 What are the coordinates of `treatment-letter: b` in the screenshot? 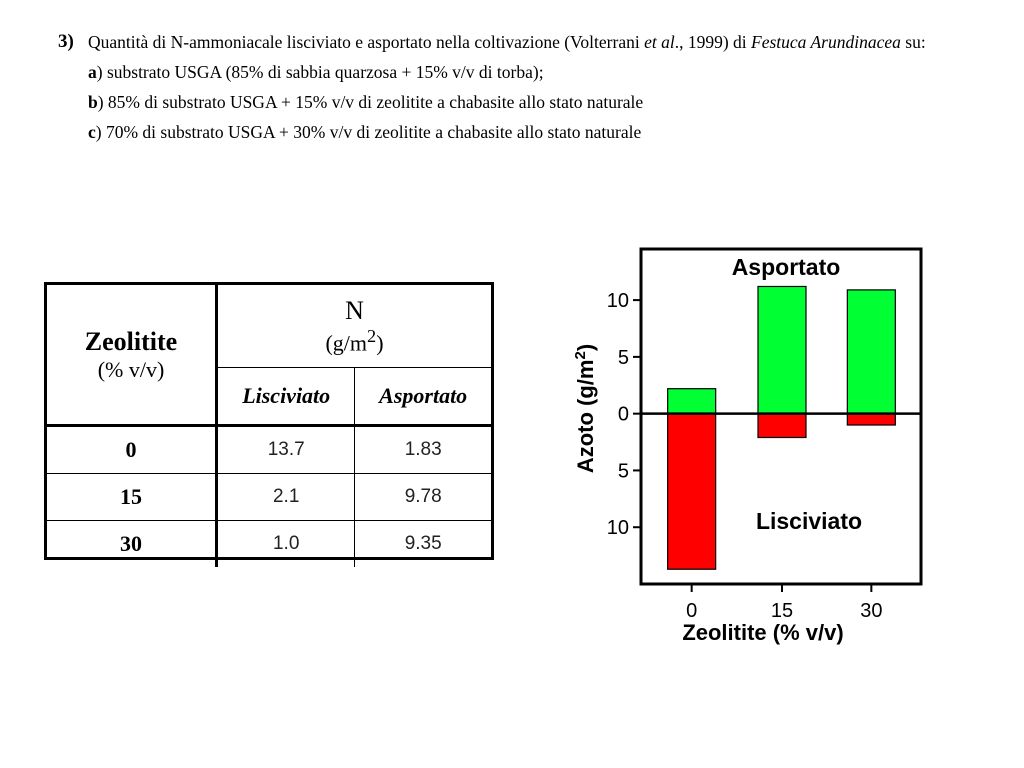 It's located at (93, 102).